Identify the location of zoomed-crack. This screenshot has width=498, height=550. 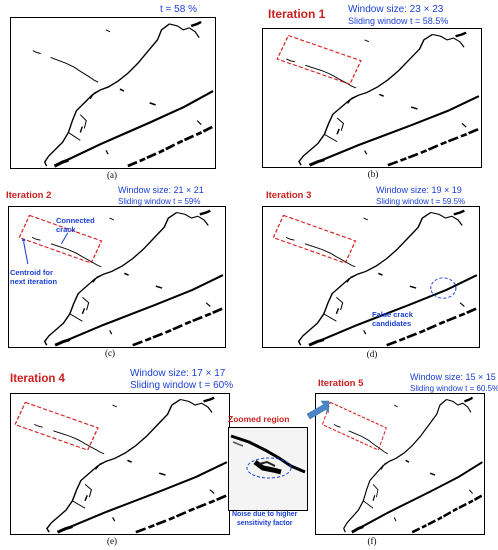
(268, 456).